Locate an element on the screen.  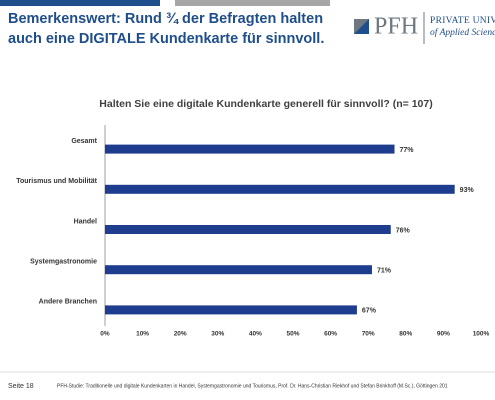
x-tick-label: 50% is located at coordinates (292, 334).